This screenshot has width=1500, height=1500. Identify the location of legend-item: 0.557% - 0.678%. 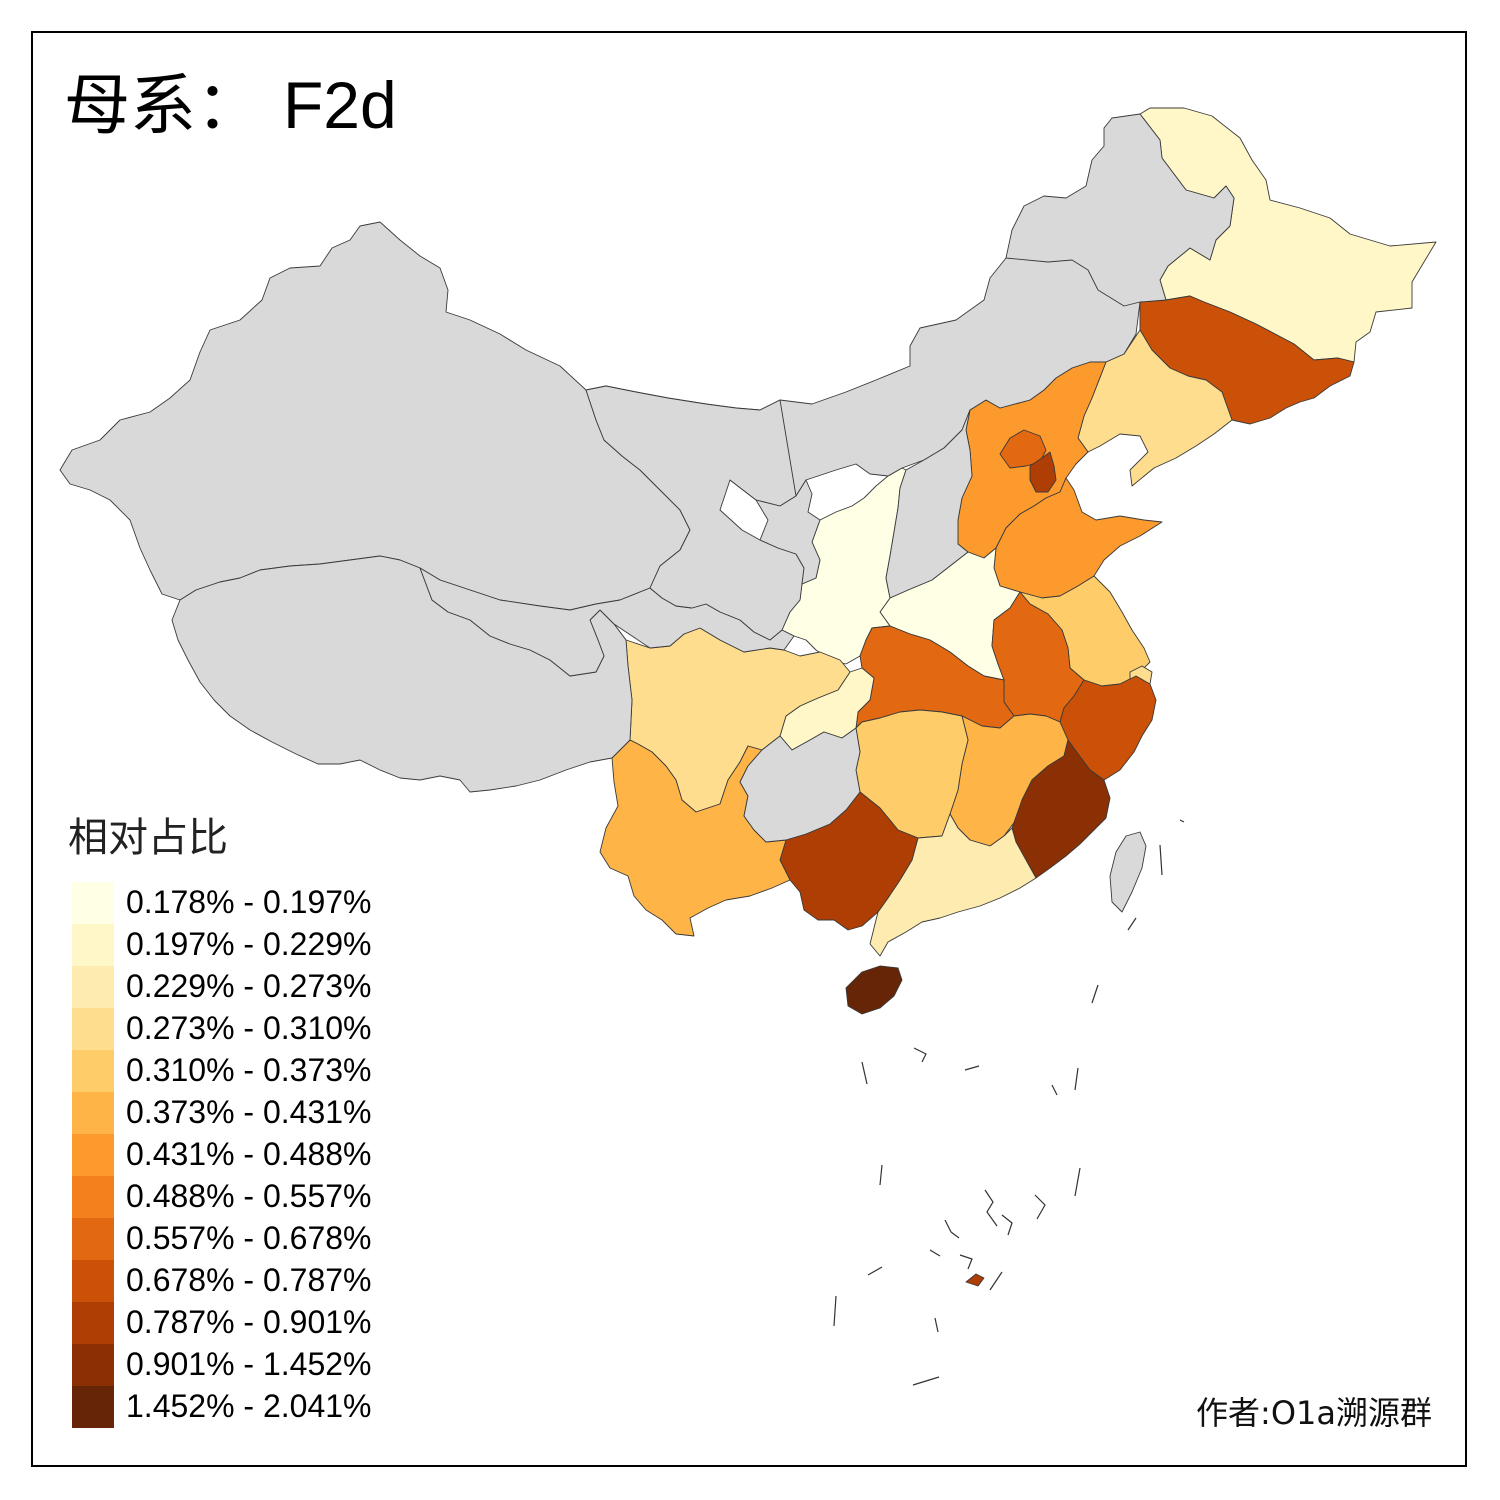
(237, 1239).